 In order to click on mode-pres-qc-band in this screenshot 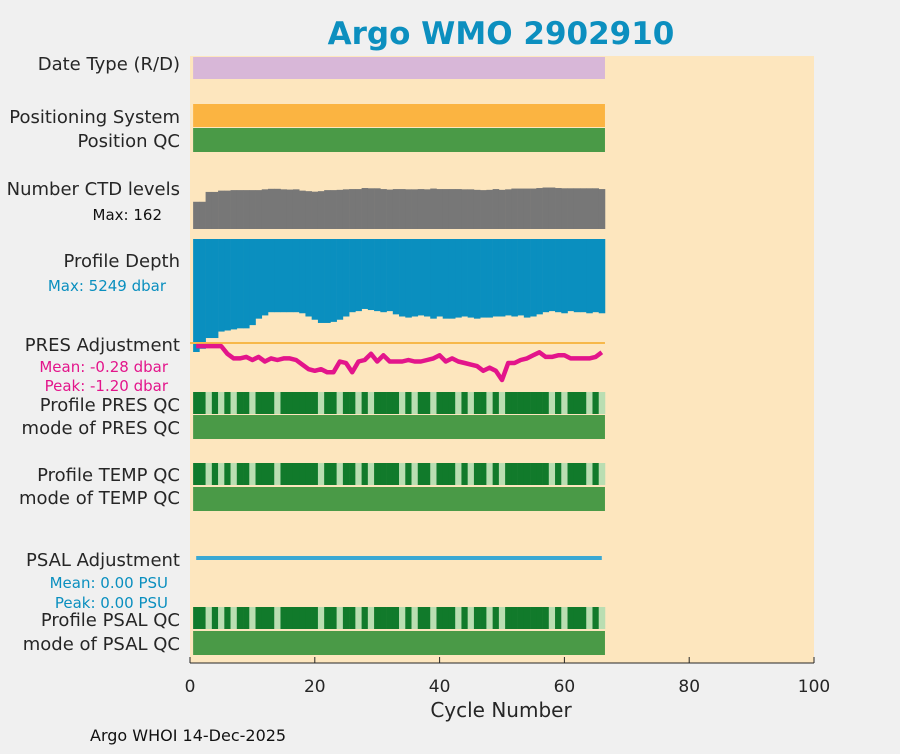, I will do `click(399, 427)`.